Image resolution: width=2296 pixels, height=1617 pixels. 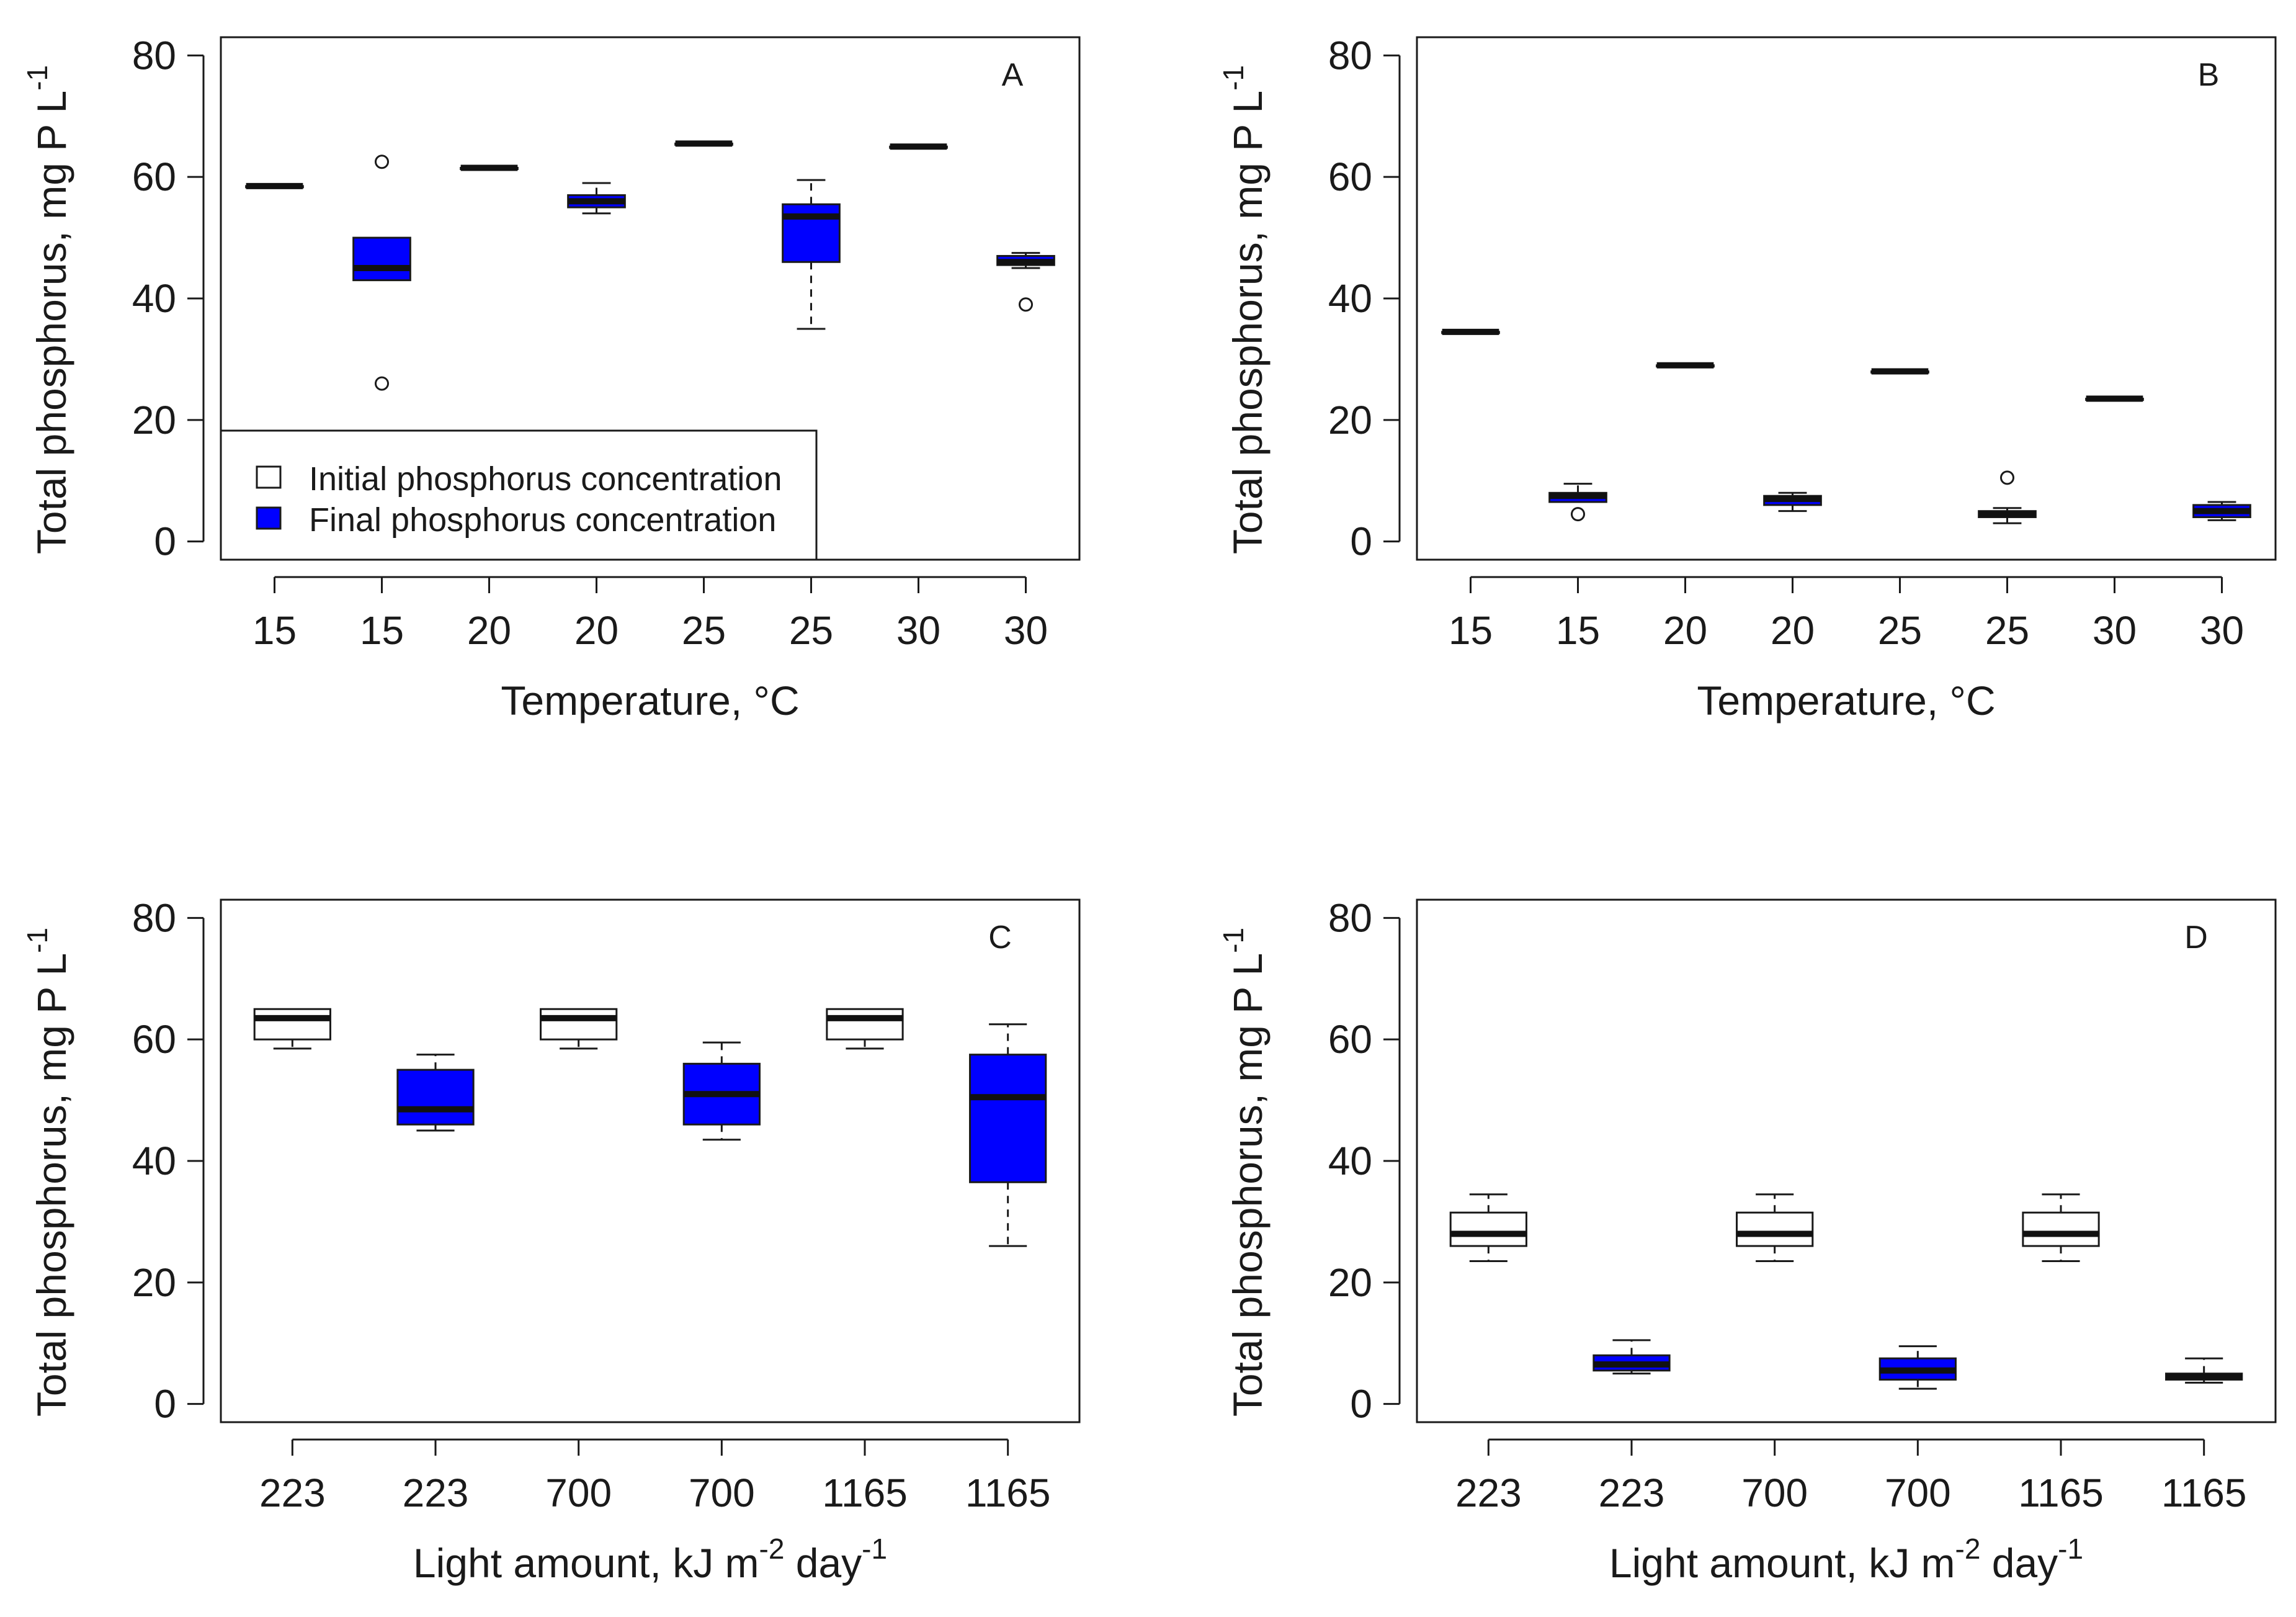 What do you see at coordinates (545, 479) in the screenshot?
I see `legend-label-initial: Initial phosphorus concentration` at bounding box center [545, 479].